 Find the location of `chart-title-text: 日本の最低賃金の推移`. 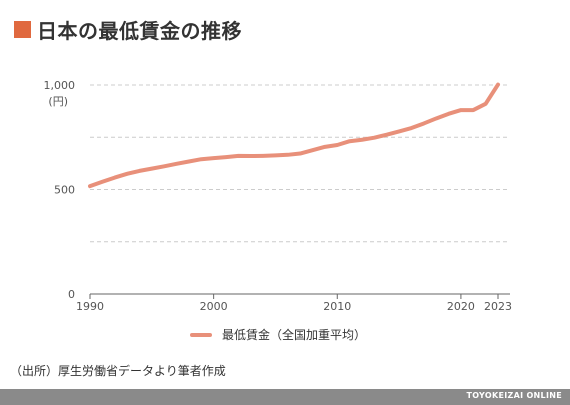

chart-title-text: 日本の最低賃金の推移 is located at coordinates (139, 30).